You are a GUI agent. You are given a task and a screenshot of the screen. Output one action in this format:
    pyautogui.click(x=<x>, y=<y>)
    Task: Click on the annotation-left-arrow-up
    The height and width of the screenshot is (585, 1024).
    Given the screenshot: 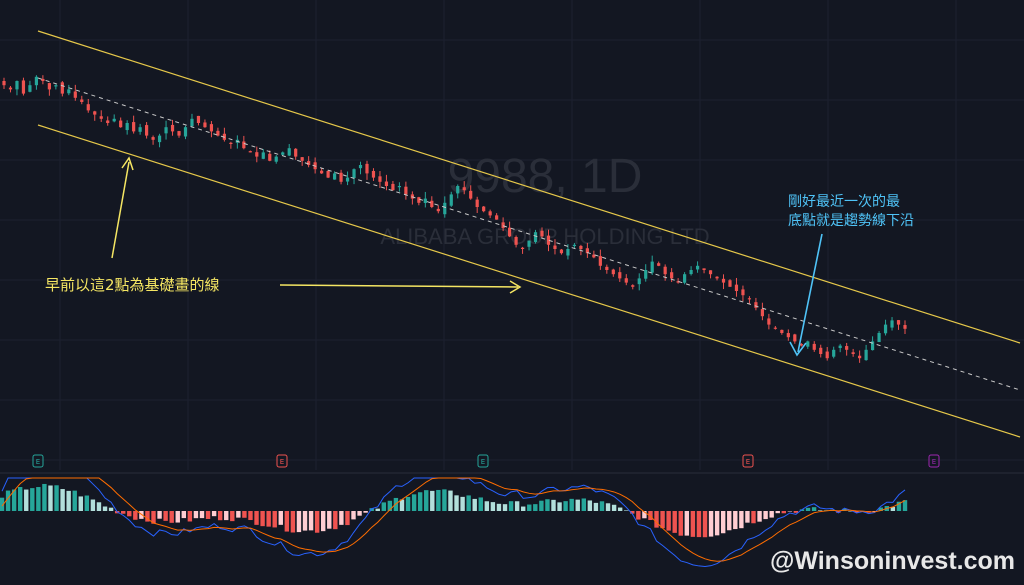 What is the action you would take?
    pyautogui.click(x=120, y=210)
    